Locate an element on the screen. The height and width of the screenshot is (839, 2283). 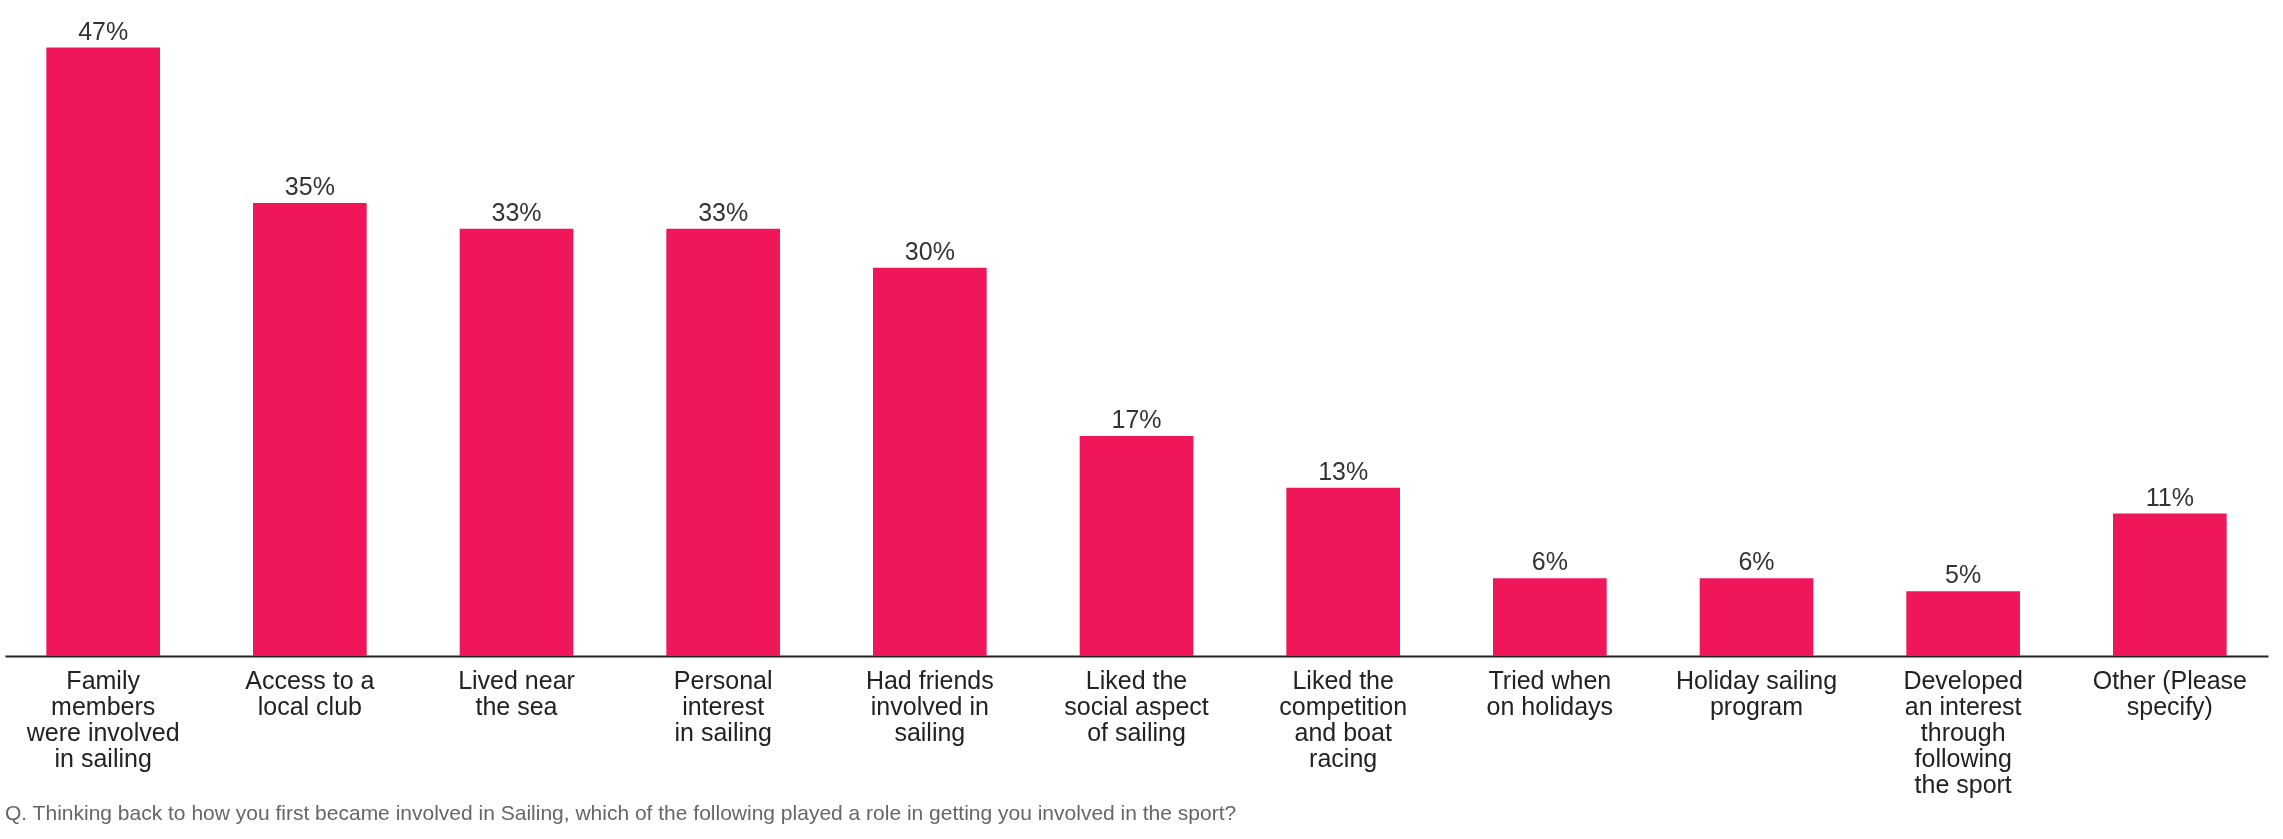
data-label: 47% is located at coordinates (103, 30).